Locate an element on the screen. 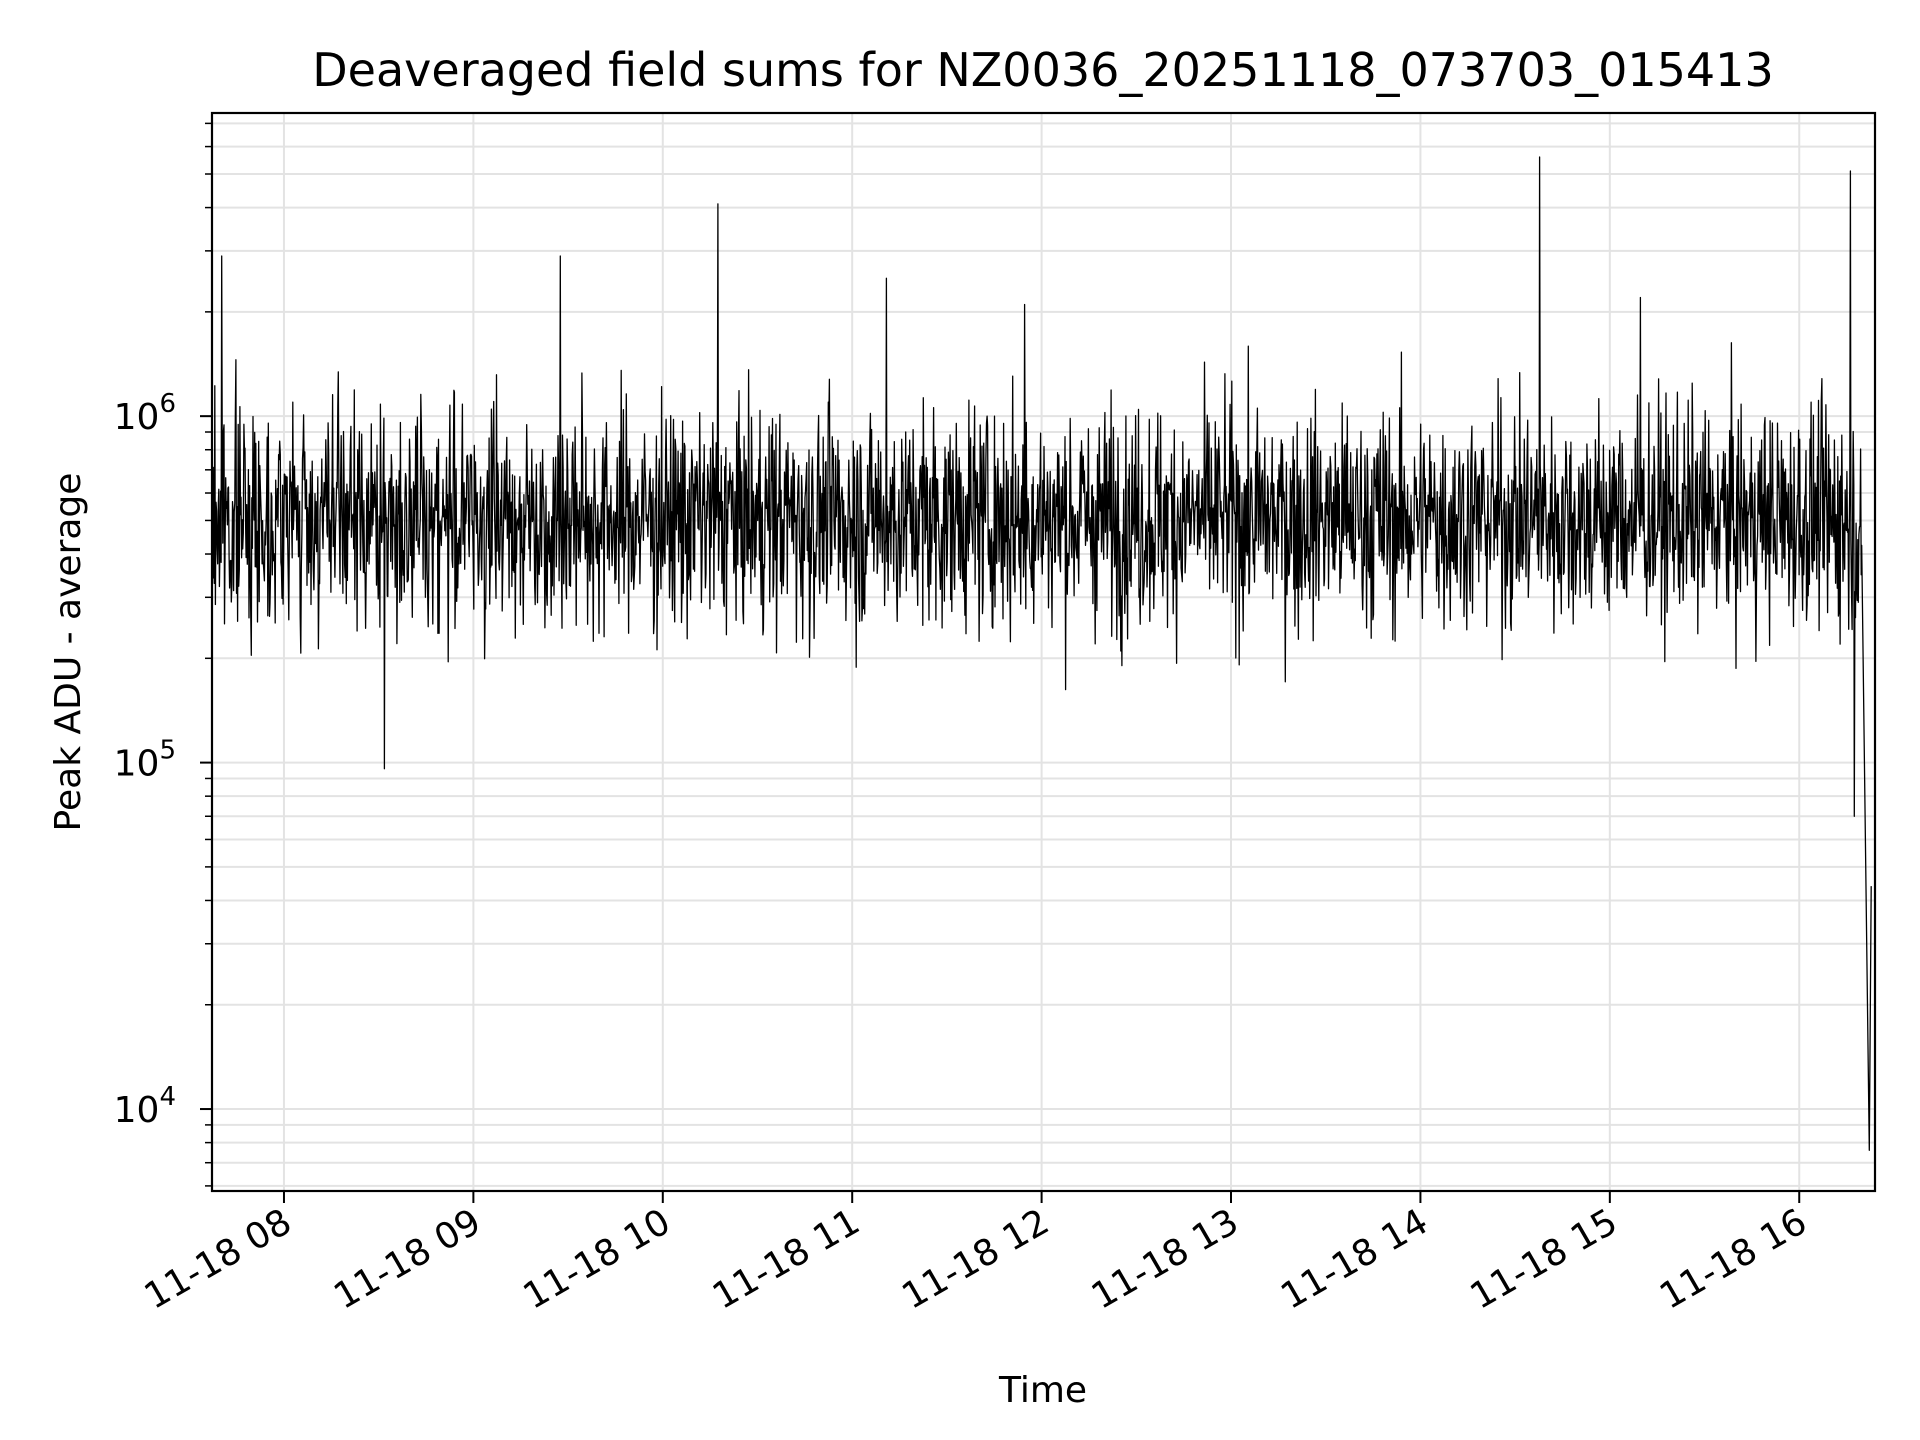  y-axis-label: Peak ADU - average is located at coordinates (68, 652).